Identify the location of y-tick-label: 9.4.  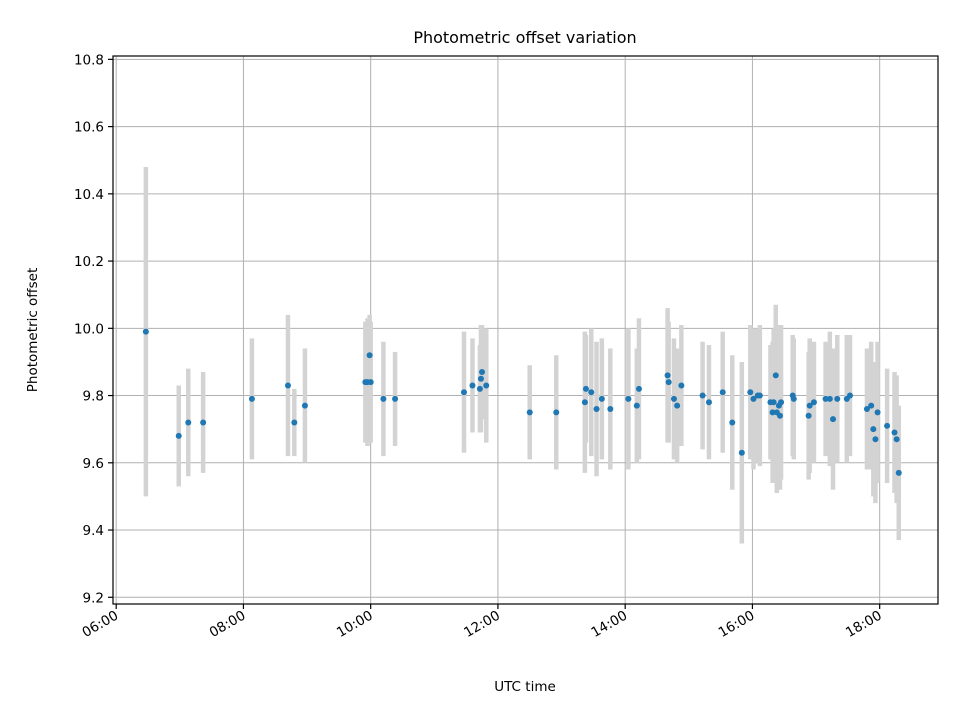
(93, 531).